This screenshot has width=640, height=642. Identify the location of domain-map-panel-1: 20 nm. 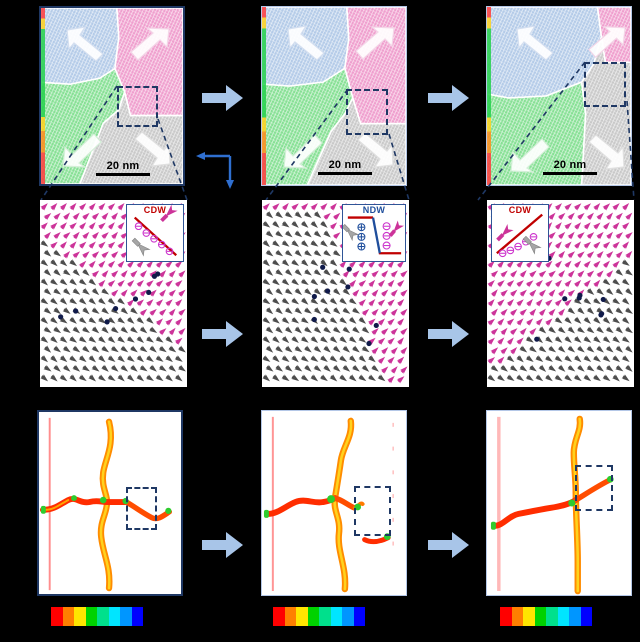
(112, 96).